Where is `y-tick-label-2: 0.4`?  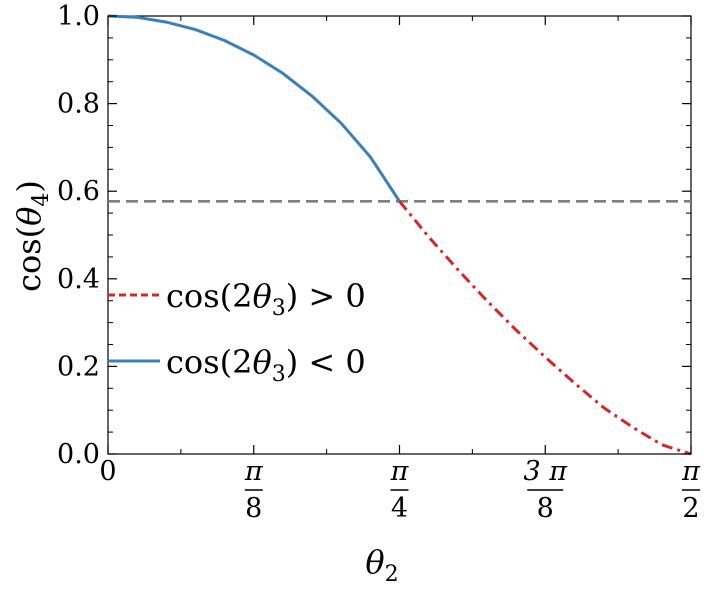
y-tick-label-2: 0.4 is located at coordinates (78, 279).